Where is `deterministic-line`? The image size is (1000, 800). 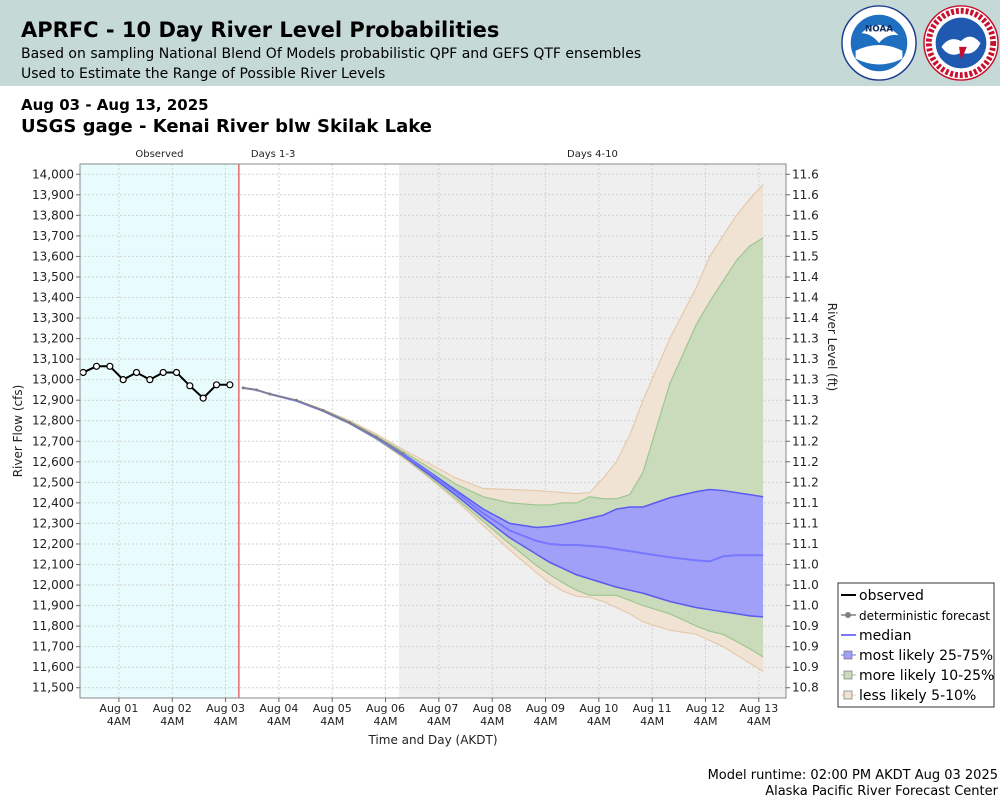
deterministic-line is located at coordinates (323, 421).